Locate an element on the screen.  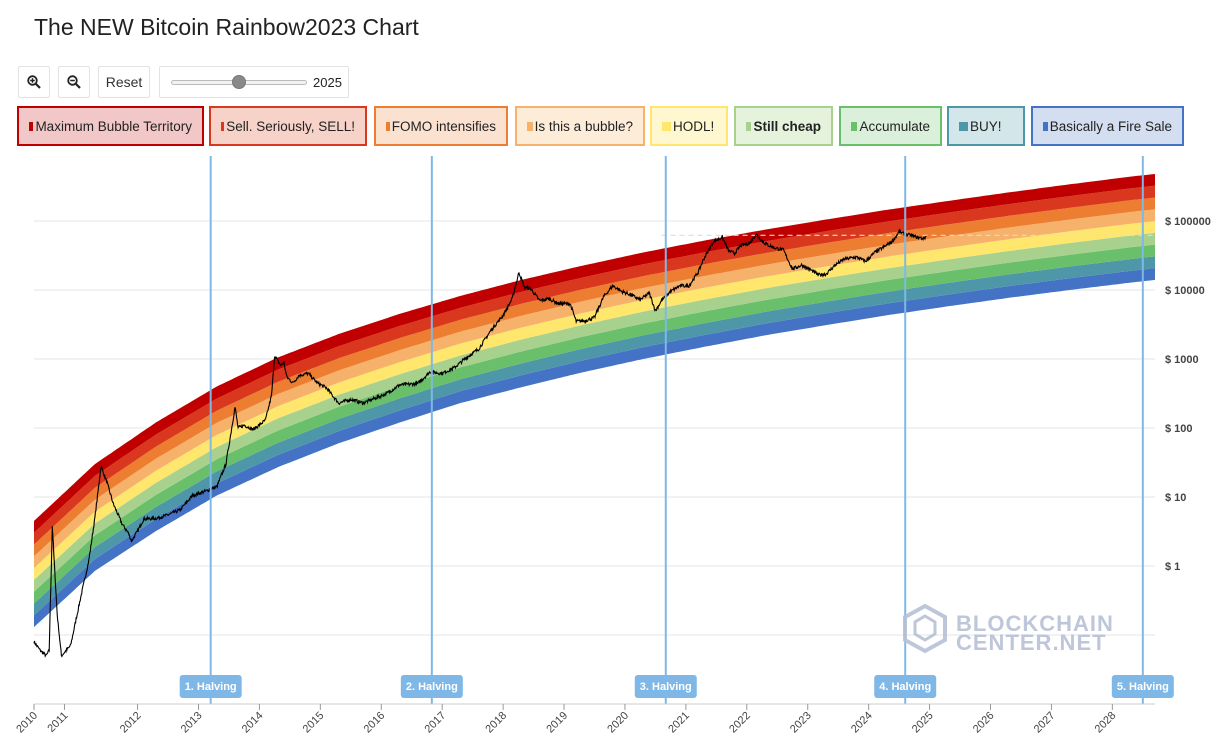
y-tick-label: $ 1000 is located at coordinates (1182, 360).